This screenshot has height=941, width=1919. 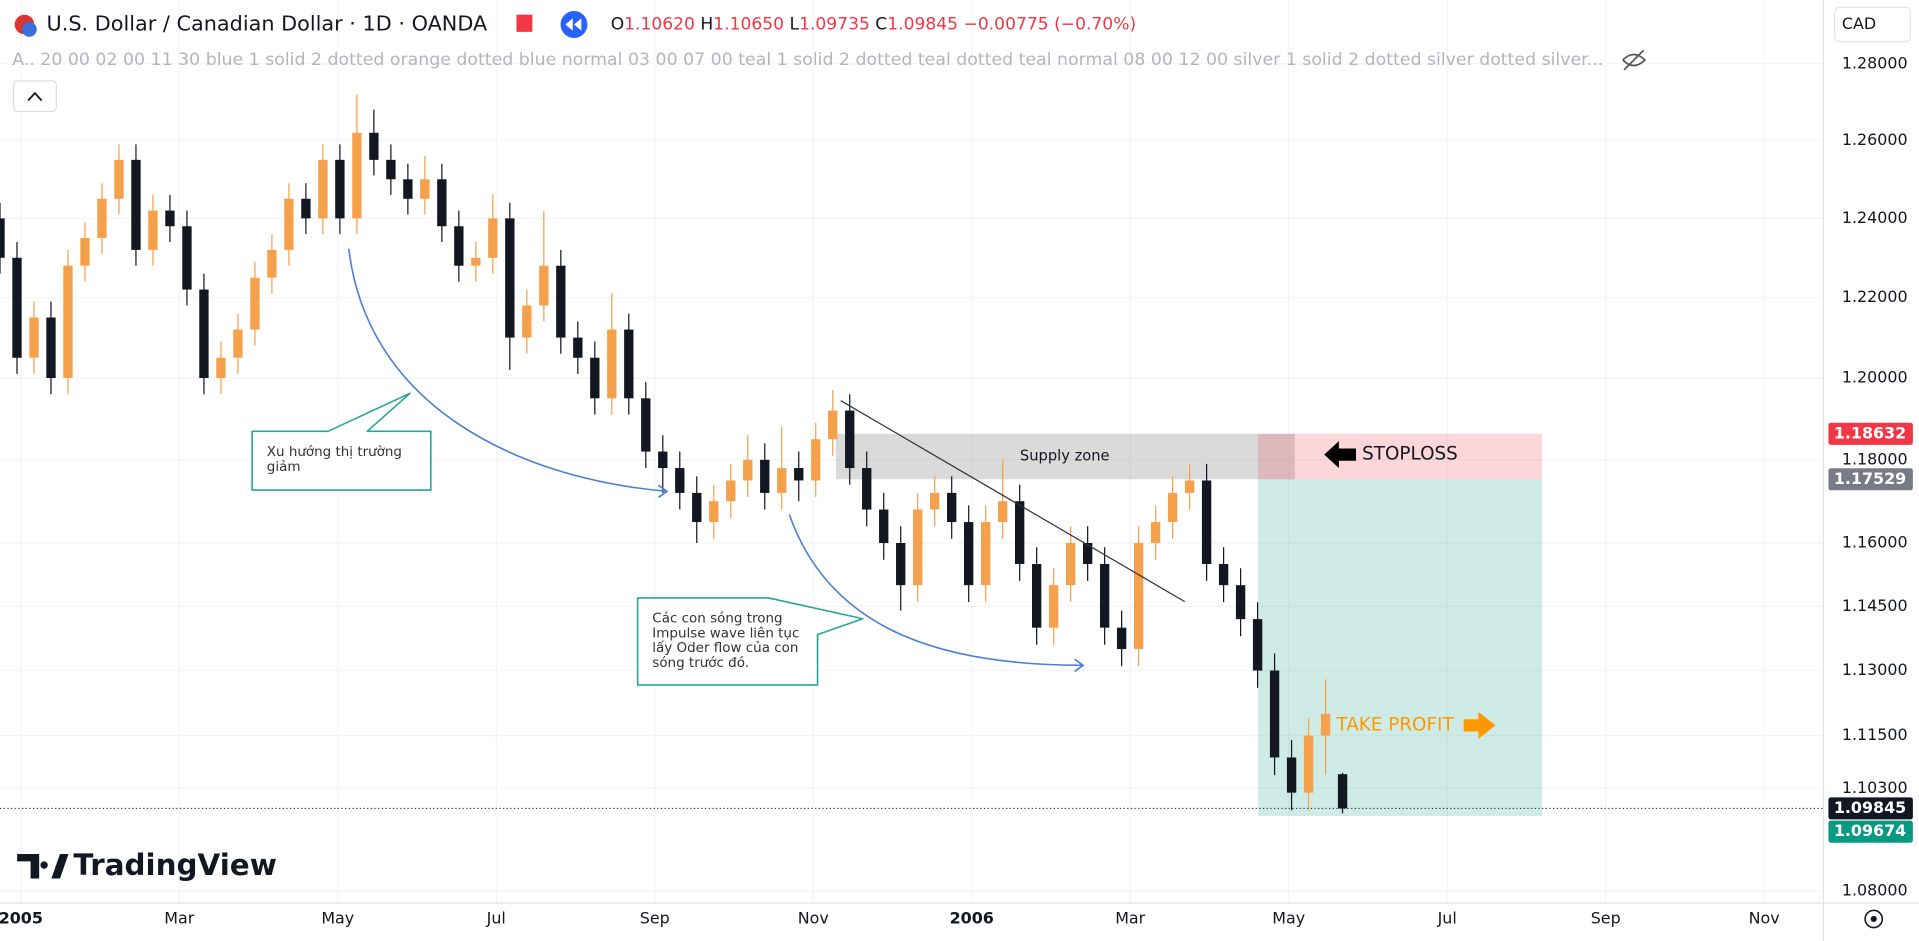 I want to click on settings-icon, so click(x=1873, y=919).